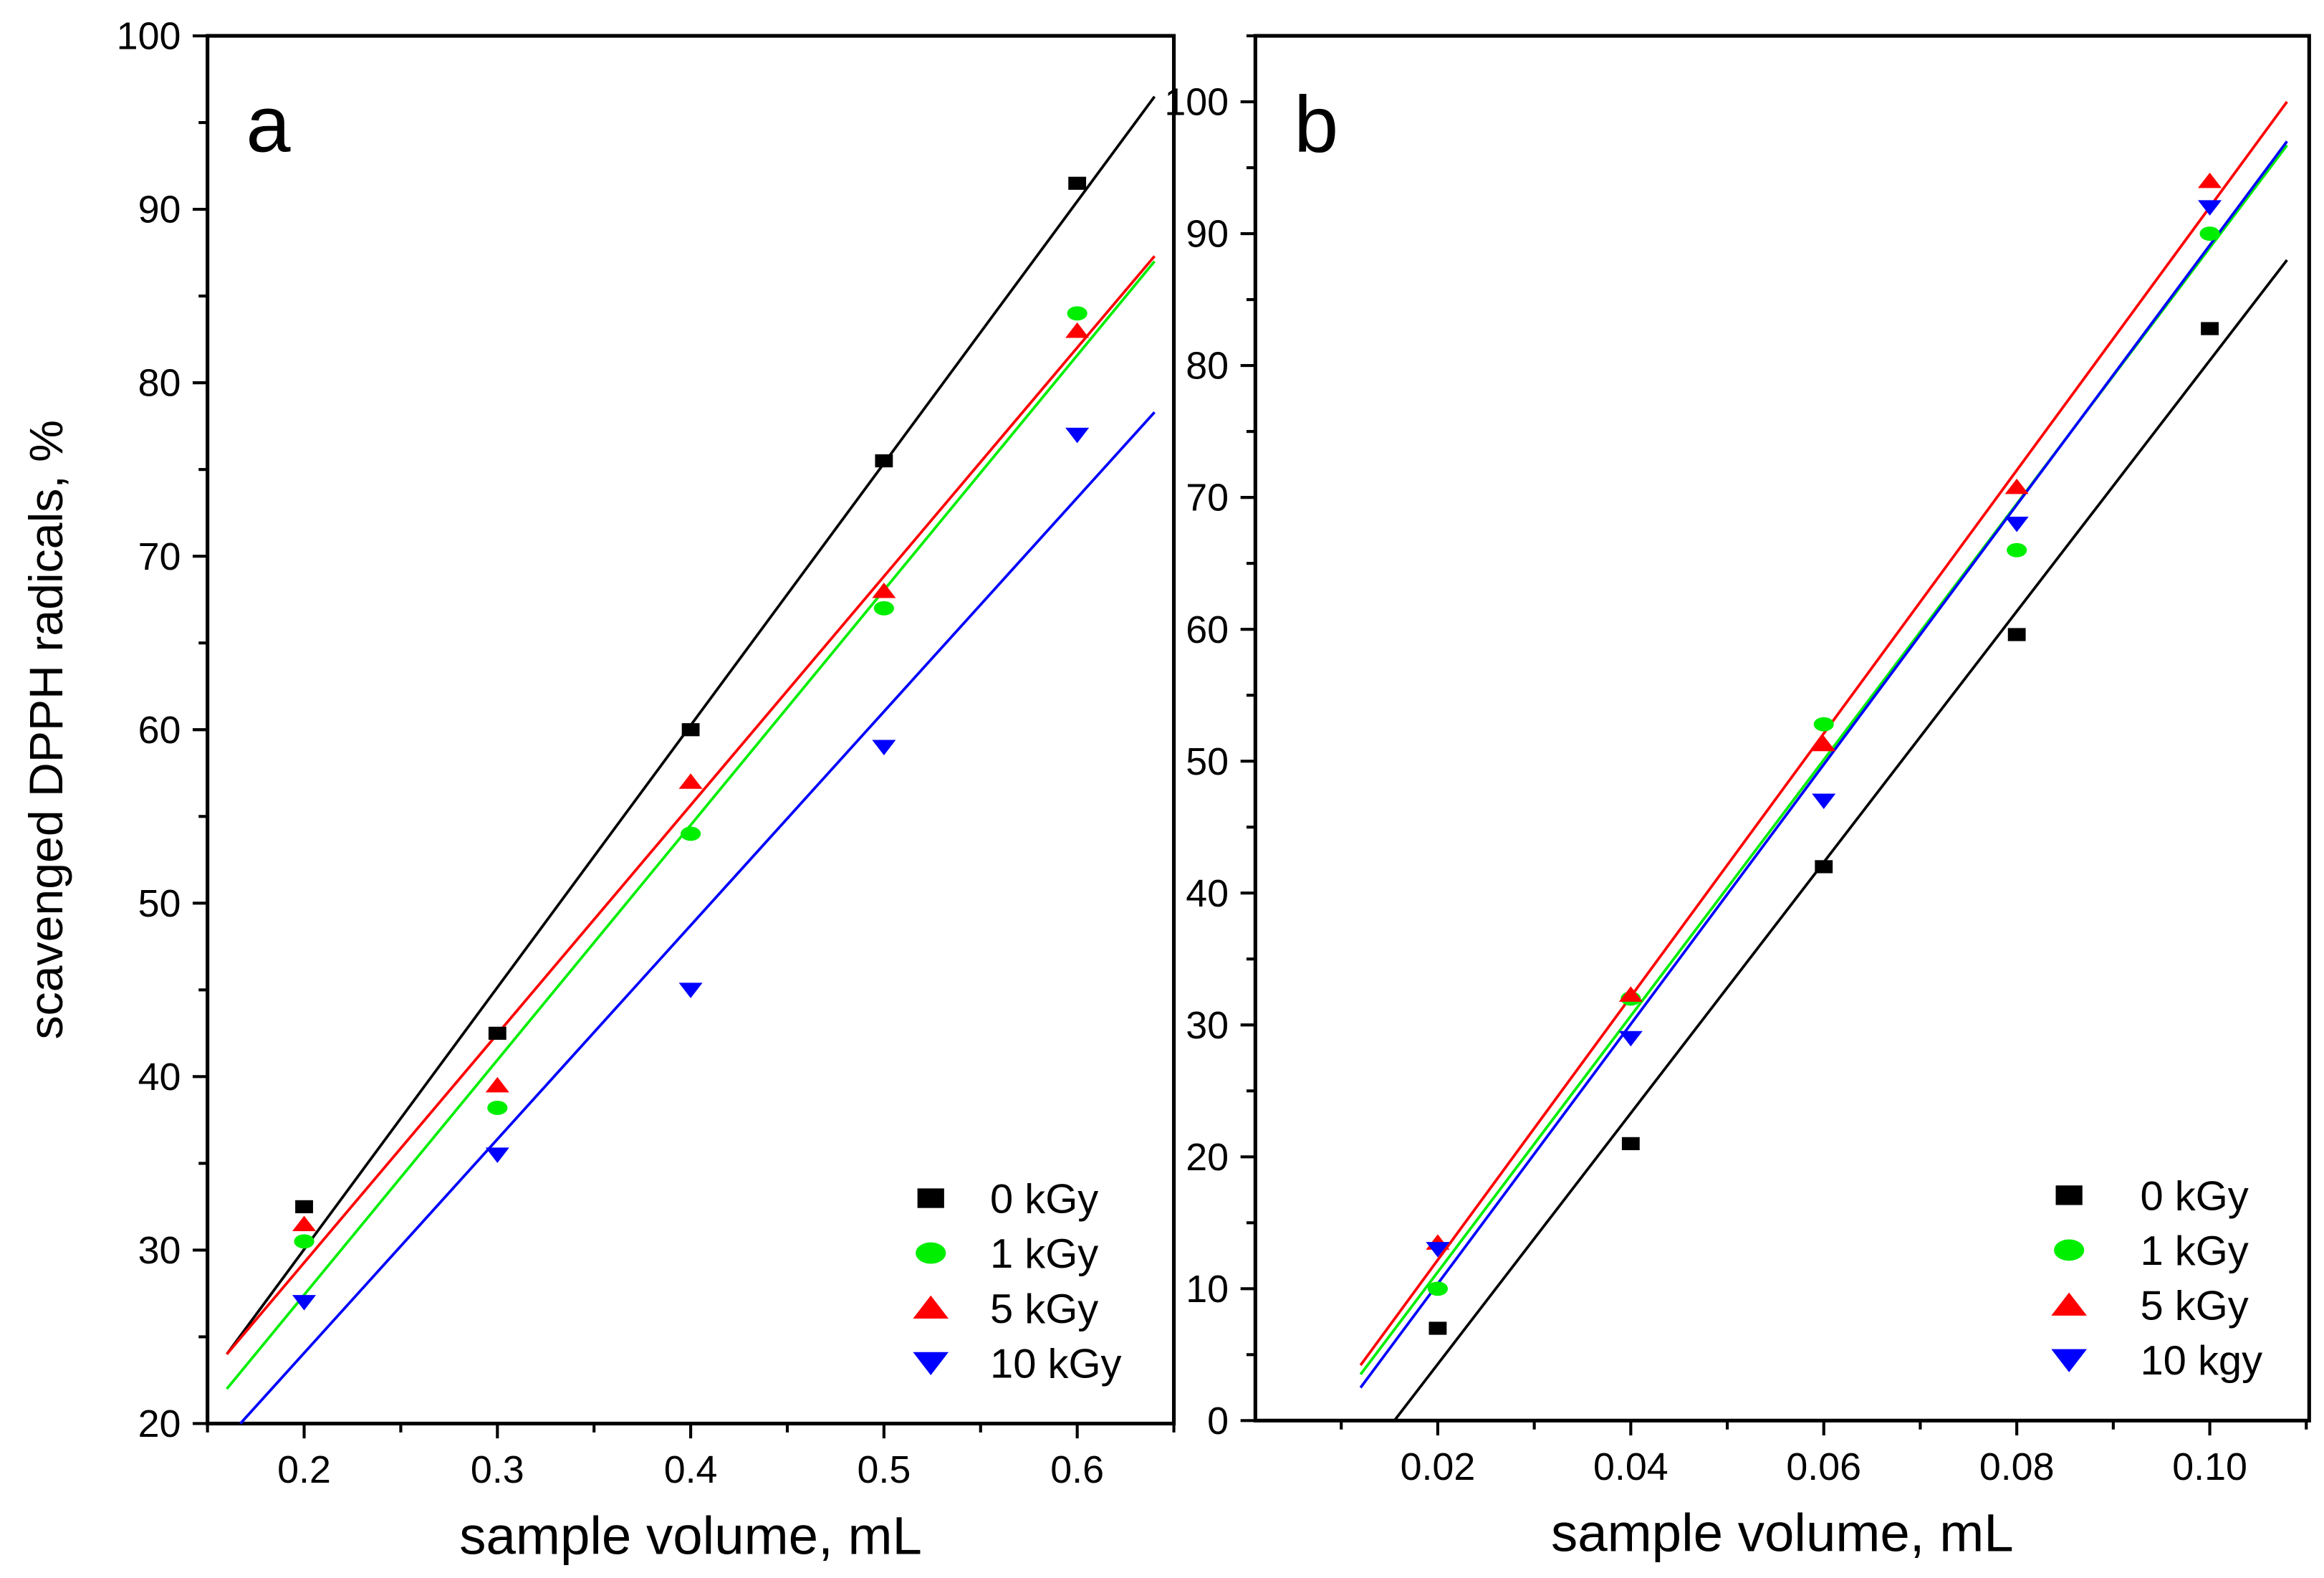 The width and height of the screenshot is (2324, 1578). What do you see at coordinates (2017, 1466) in the screenshot?
I see `x-tick-label: 0.08` at bounding box center [2017, 1466].